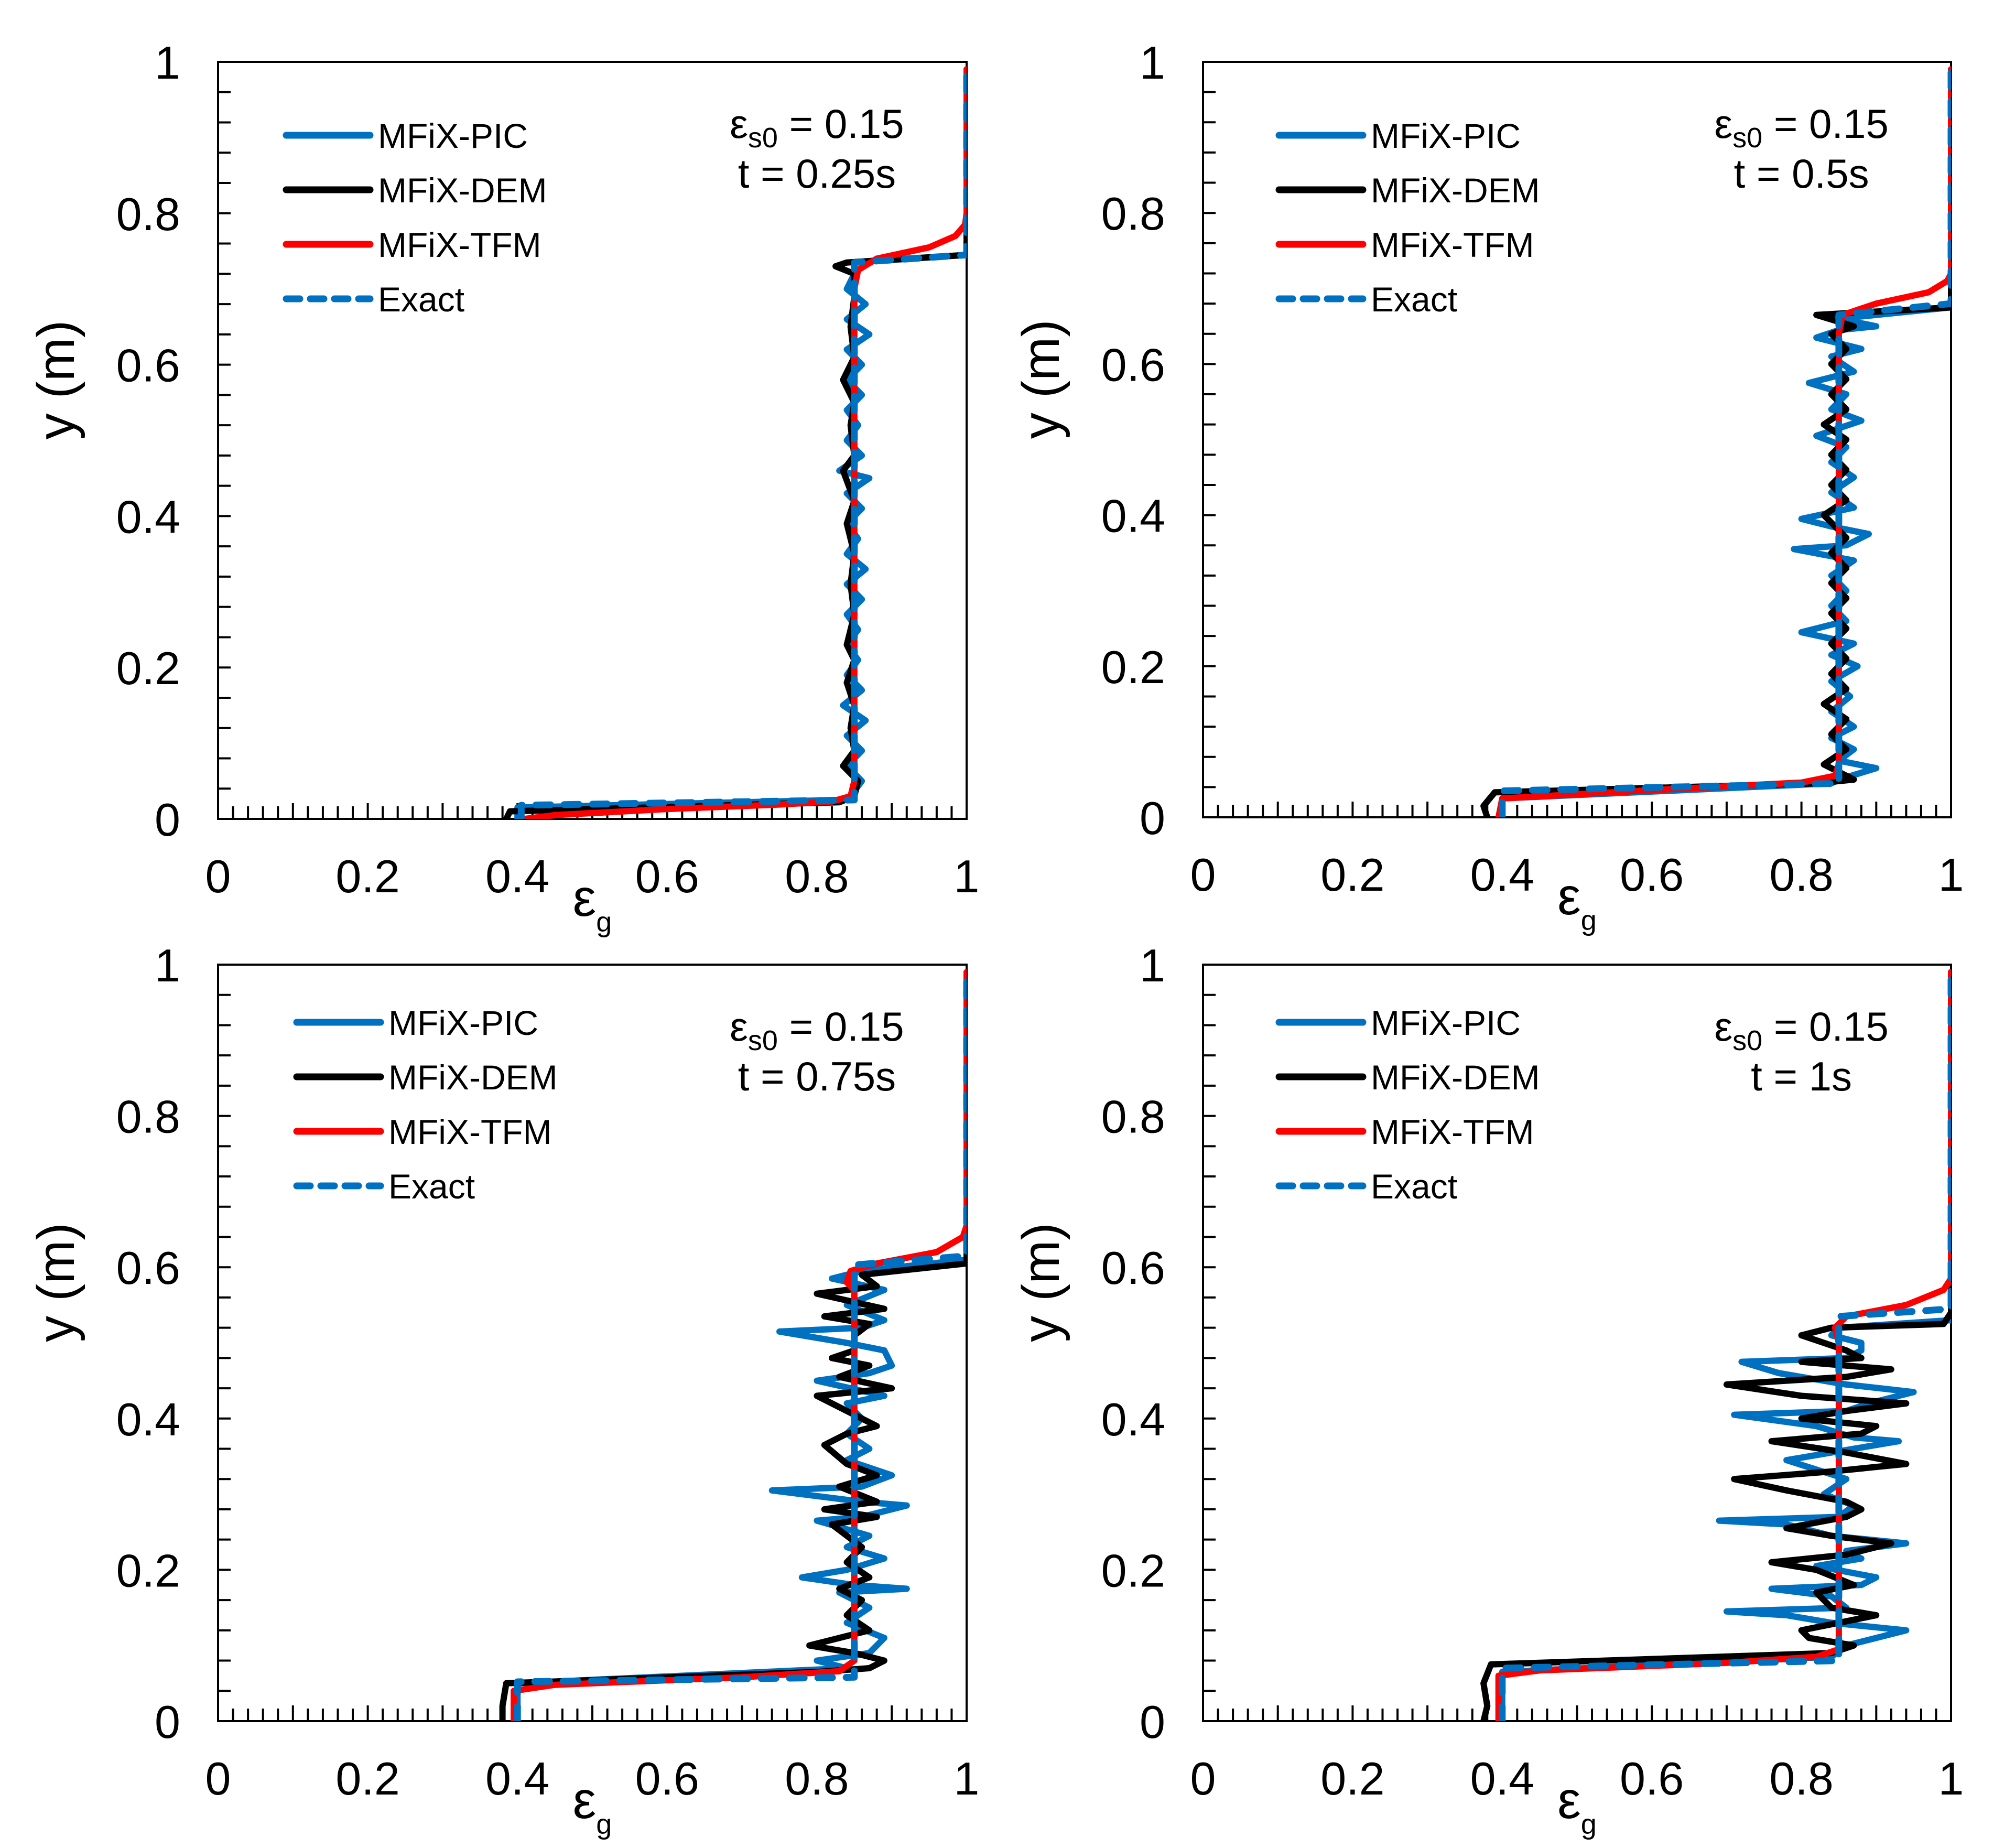 The image size is (2015, 1848). I want to click on annotation-time: t = 0.75s, so click(817, 1076).